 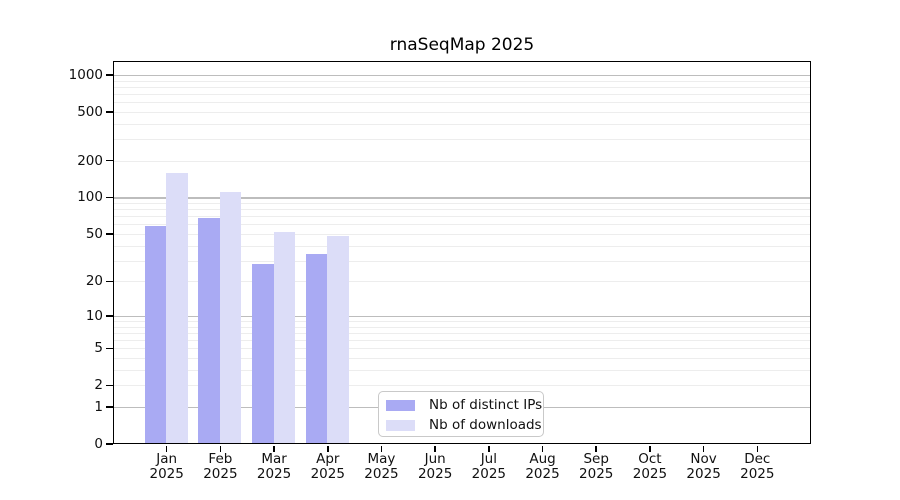 What do you see at coordinates (489, 466) in the screenshot?
I see `x-axis-month-label: Jul 2025` at bounding box center [489, 466].